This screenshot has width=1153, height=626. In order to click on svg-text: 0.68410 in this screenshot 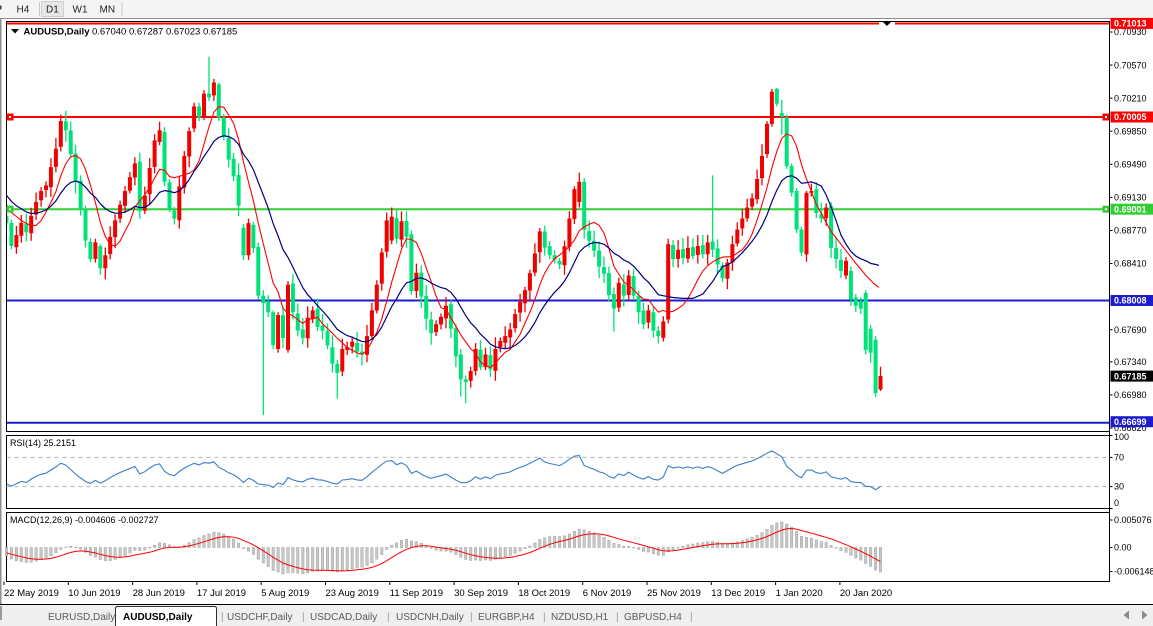, I will do `click(1130, 264)`.